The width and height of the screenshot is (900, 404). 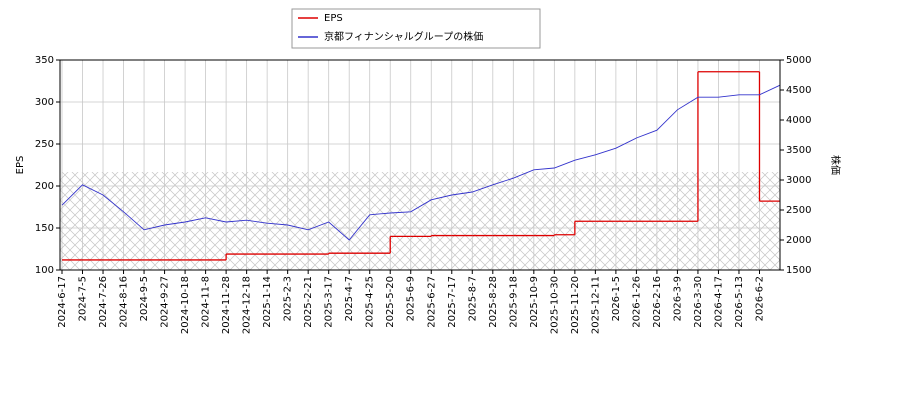 I want to click on y2-tick-label: 2500, so click(x=798, y=210).